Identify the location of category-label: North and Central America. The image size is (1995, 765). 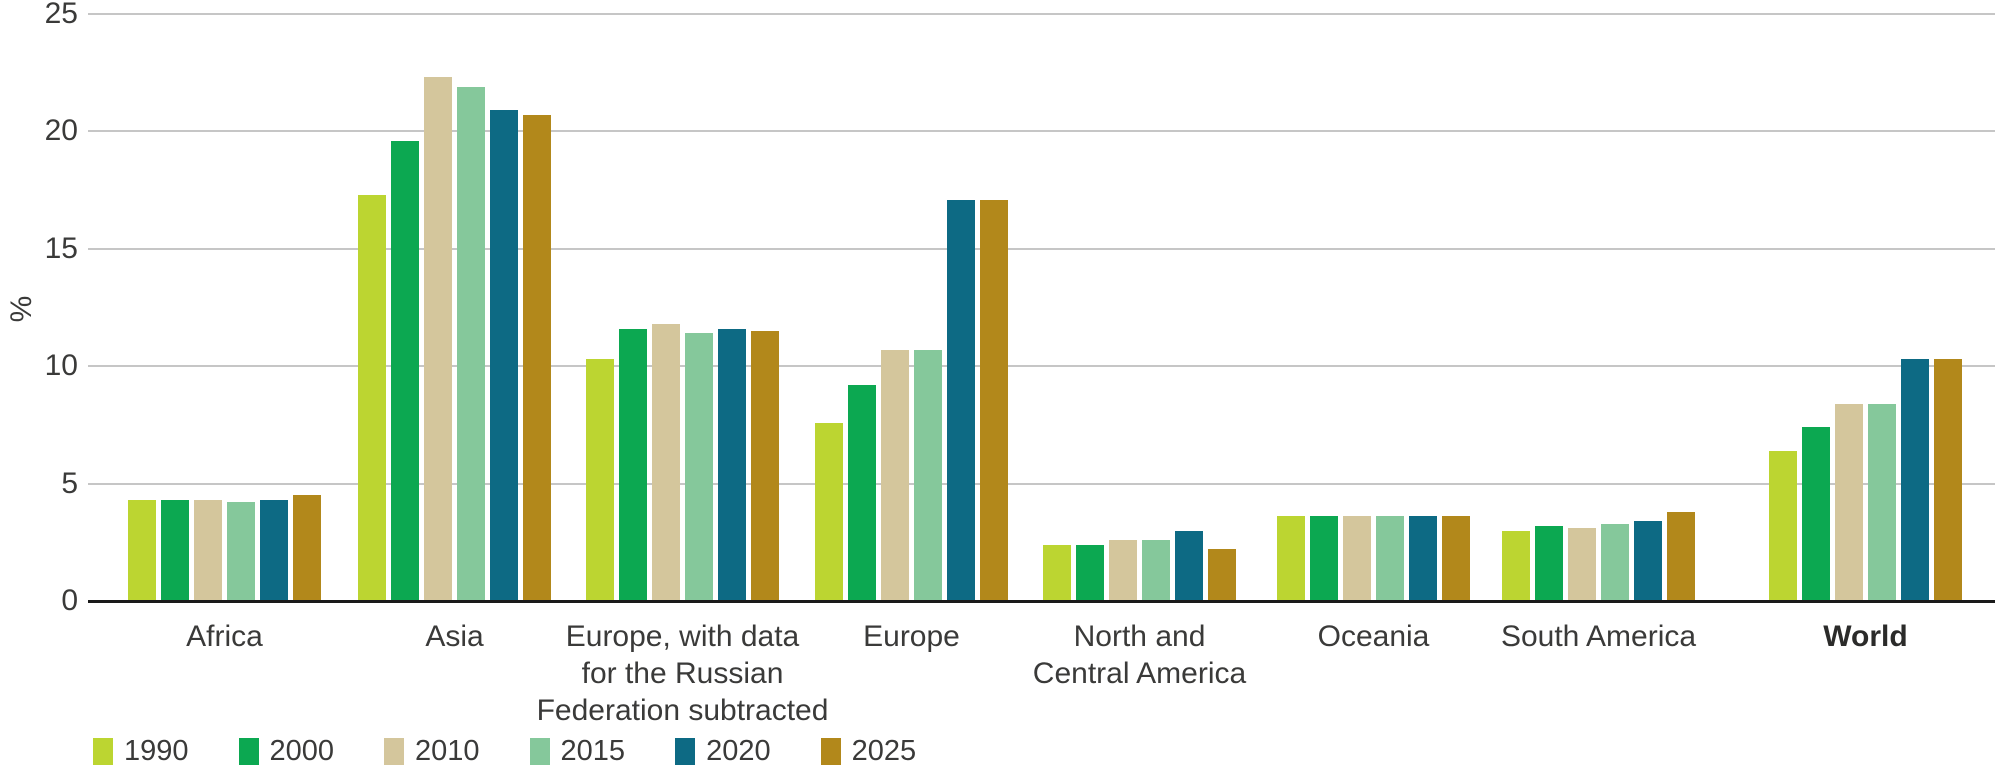
(1139, 655).